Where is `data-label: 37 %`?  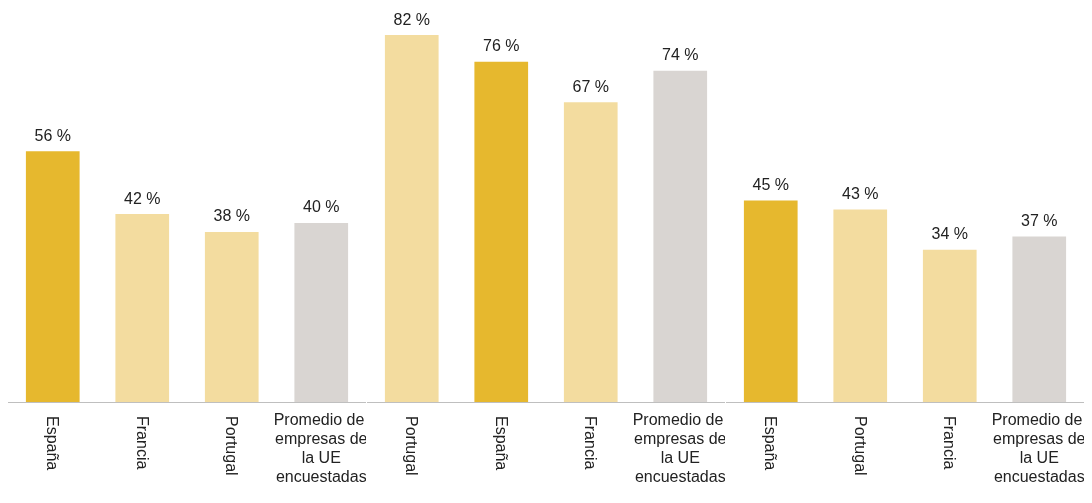 data-label: 37 % is located at coordinates (1039, 220).